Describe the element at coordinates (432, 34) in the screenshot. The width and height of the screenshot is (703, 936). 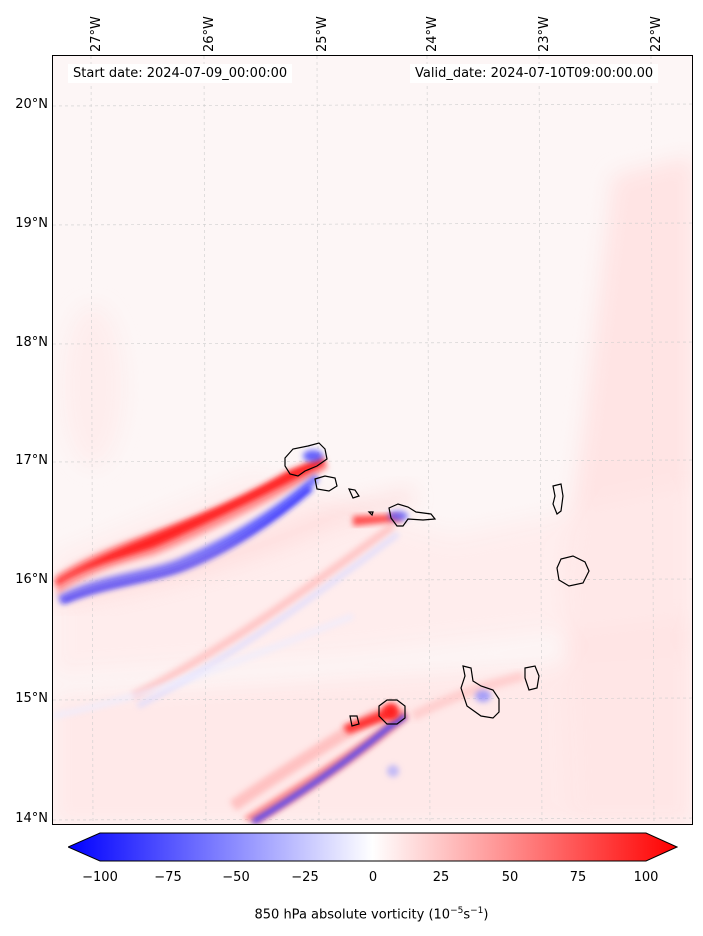
I see `lon-label-24w: 24°W` at that location.